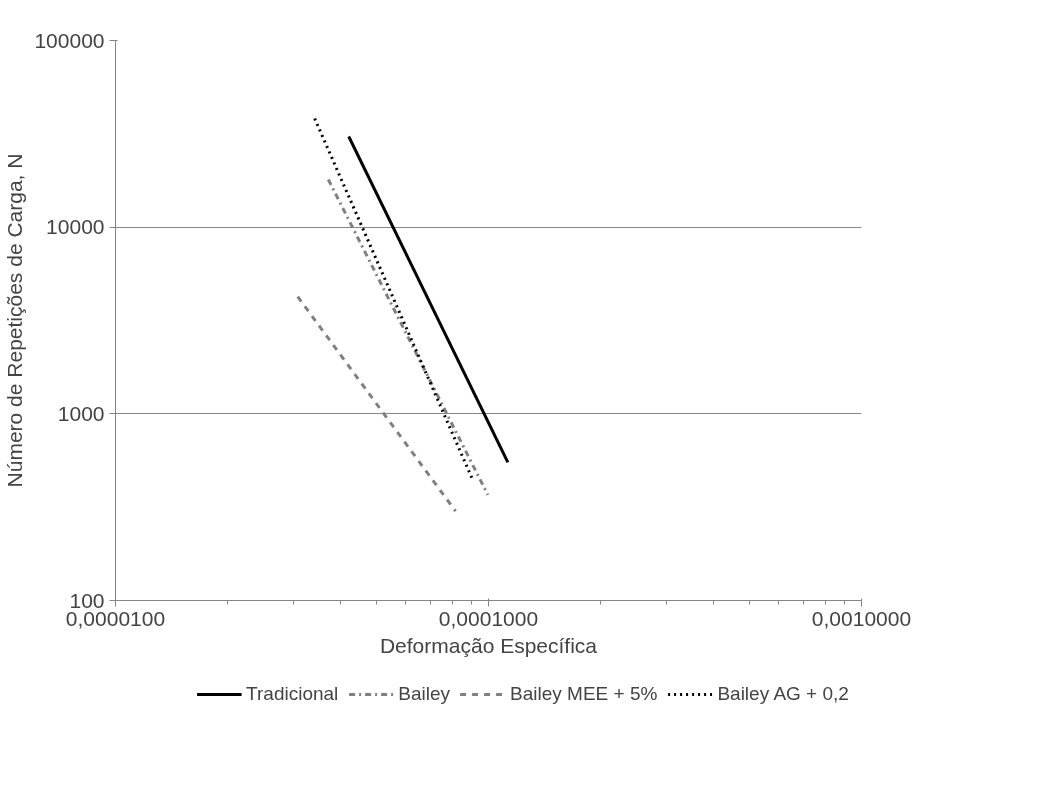  Describe the element at coordinates (861, 618) in the screenshot. I see `x-tick-label: 0,0010000` at that location.